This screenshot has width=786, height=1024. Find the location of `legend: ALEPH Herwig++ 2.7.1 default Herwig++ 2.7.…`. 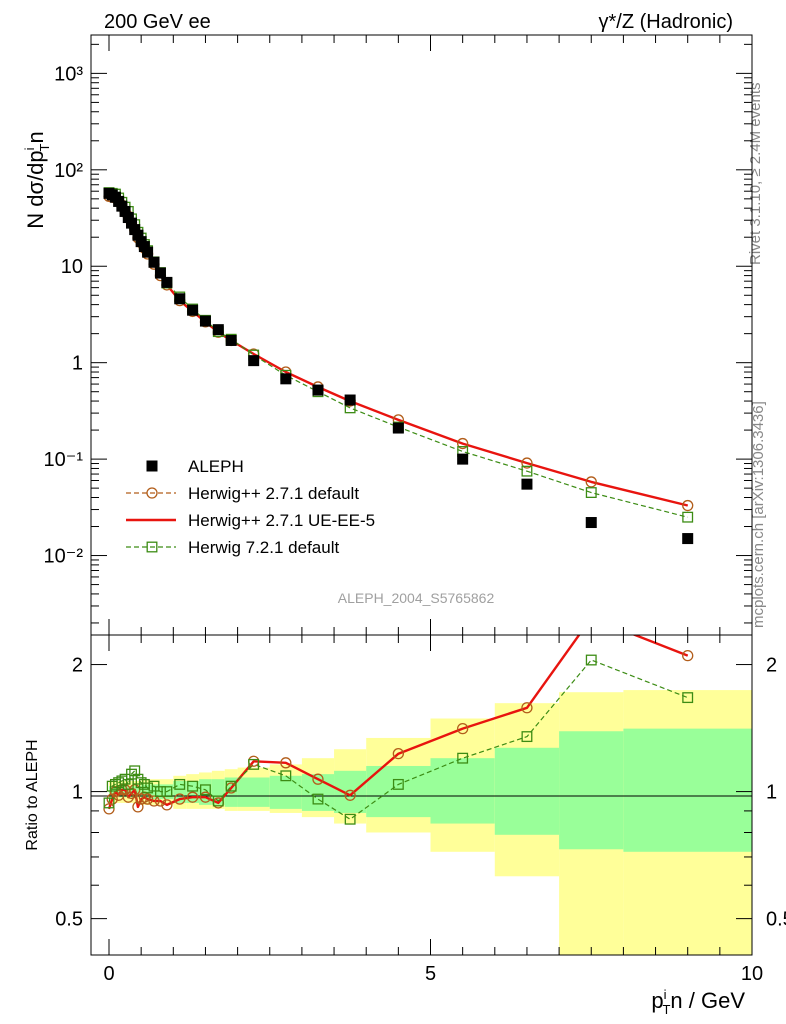

legend: ALEPH Herwig++ 2.7.1 default Herwig++ 2.7.… is located at coordinates (250, 507).